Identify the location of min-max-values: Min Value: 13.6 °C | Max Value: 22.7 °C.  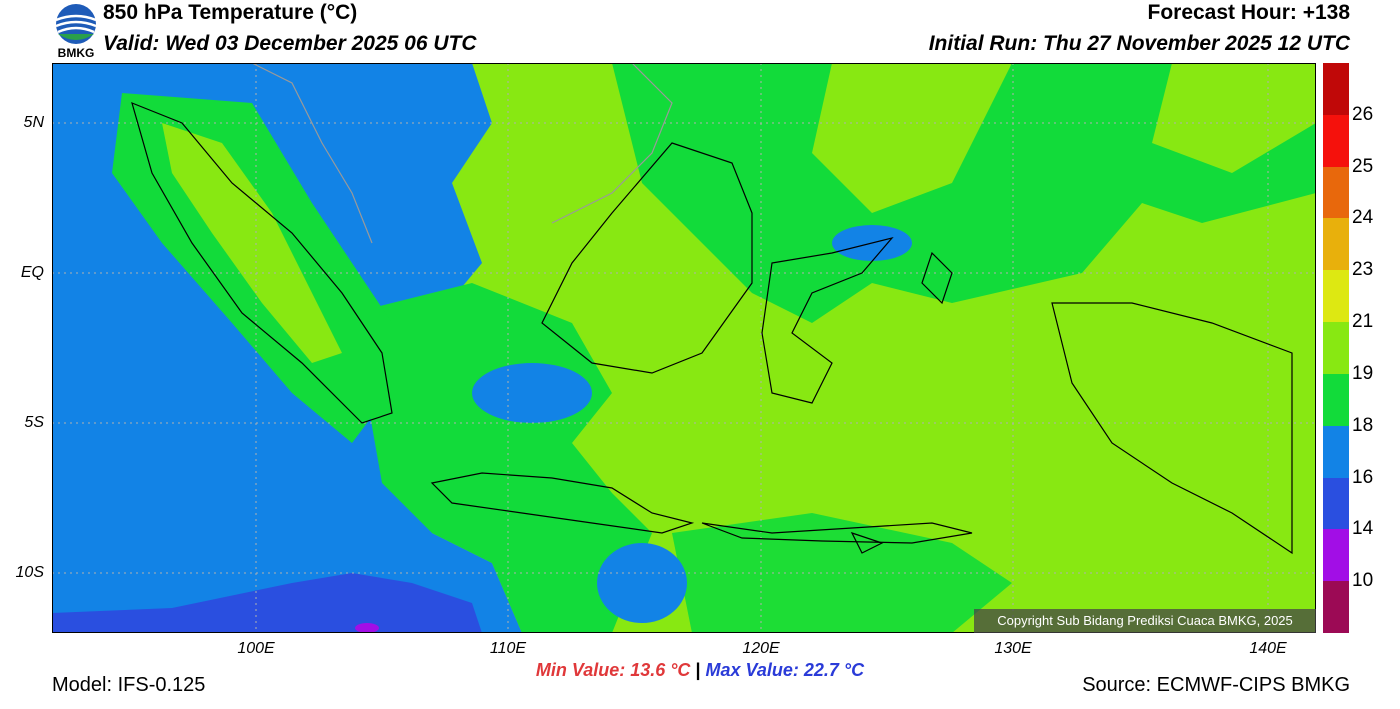
(700, 670).